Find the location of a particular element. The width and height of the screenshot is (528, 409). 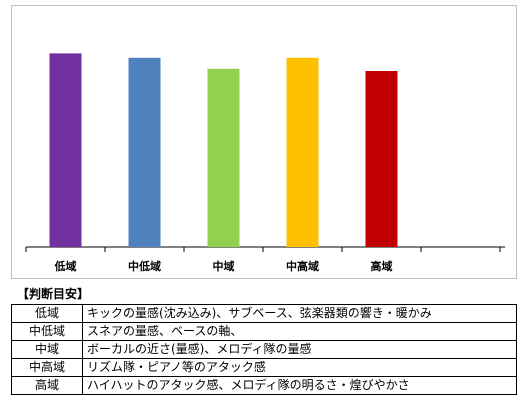

table-row: 高域 ハイハットのアタック感、メロディ隊の明るさ・煌びやかさ is located at coordinates (264, 385).